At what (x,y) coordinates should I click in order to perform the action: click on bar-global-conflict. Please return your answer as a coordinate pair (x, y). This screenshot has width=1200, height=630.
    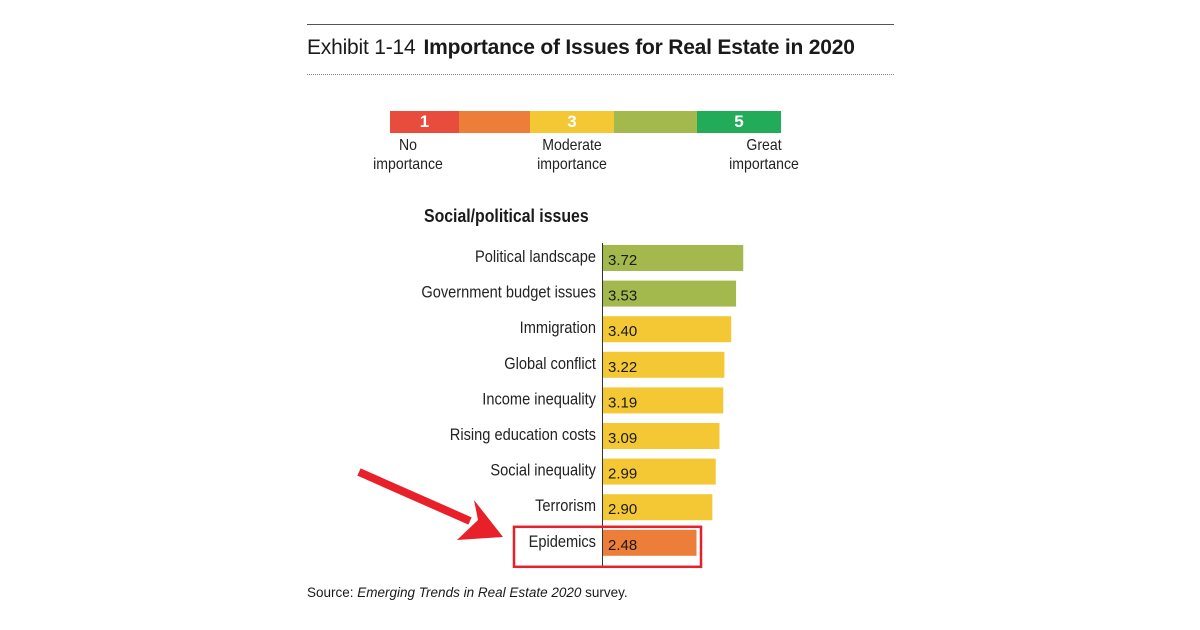
    Looking at the image, I should click on (664, 364).